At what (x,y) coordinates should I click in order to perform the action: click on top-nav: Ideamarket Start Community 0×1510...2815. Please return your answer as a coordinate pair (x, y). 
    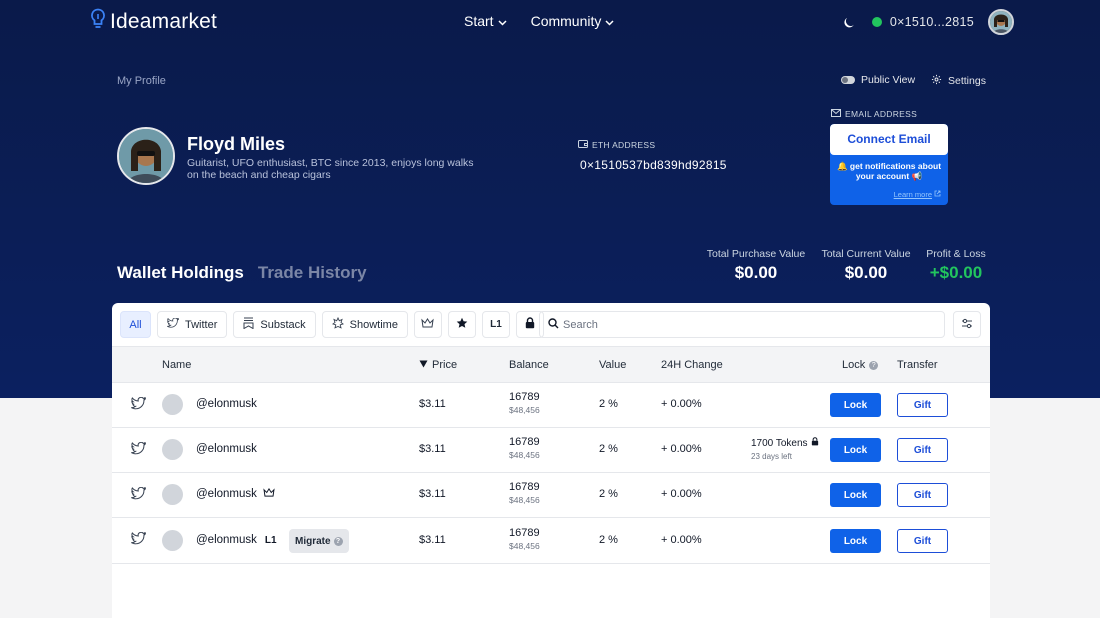
    Looking at the image, I should click on (550, 22).